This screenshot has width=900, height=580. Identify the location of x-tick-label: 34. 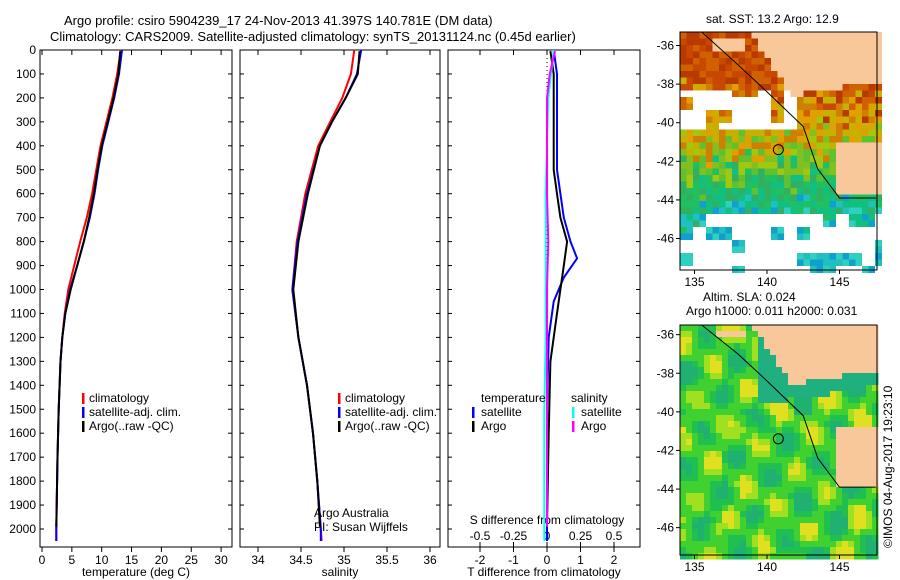
(258, 560).